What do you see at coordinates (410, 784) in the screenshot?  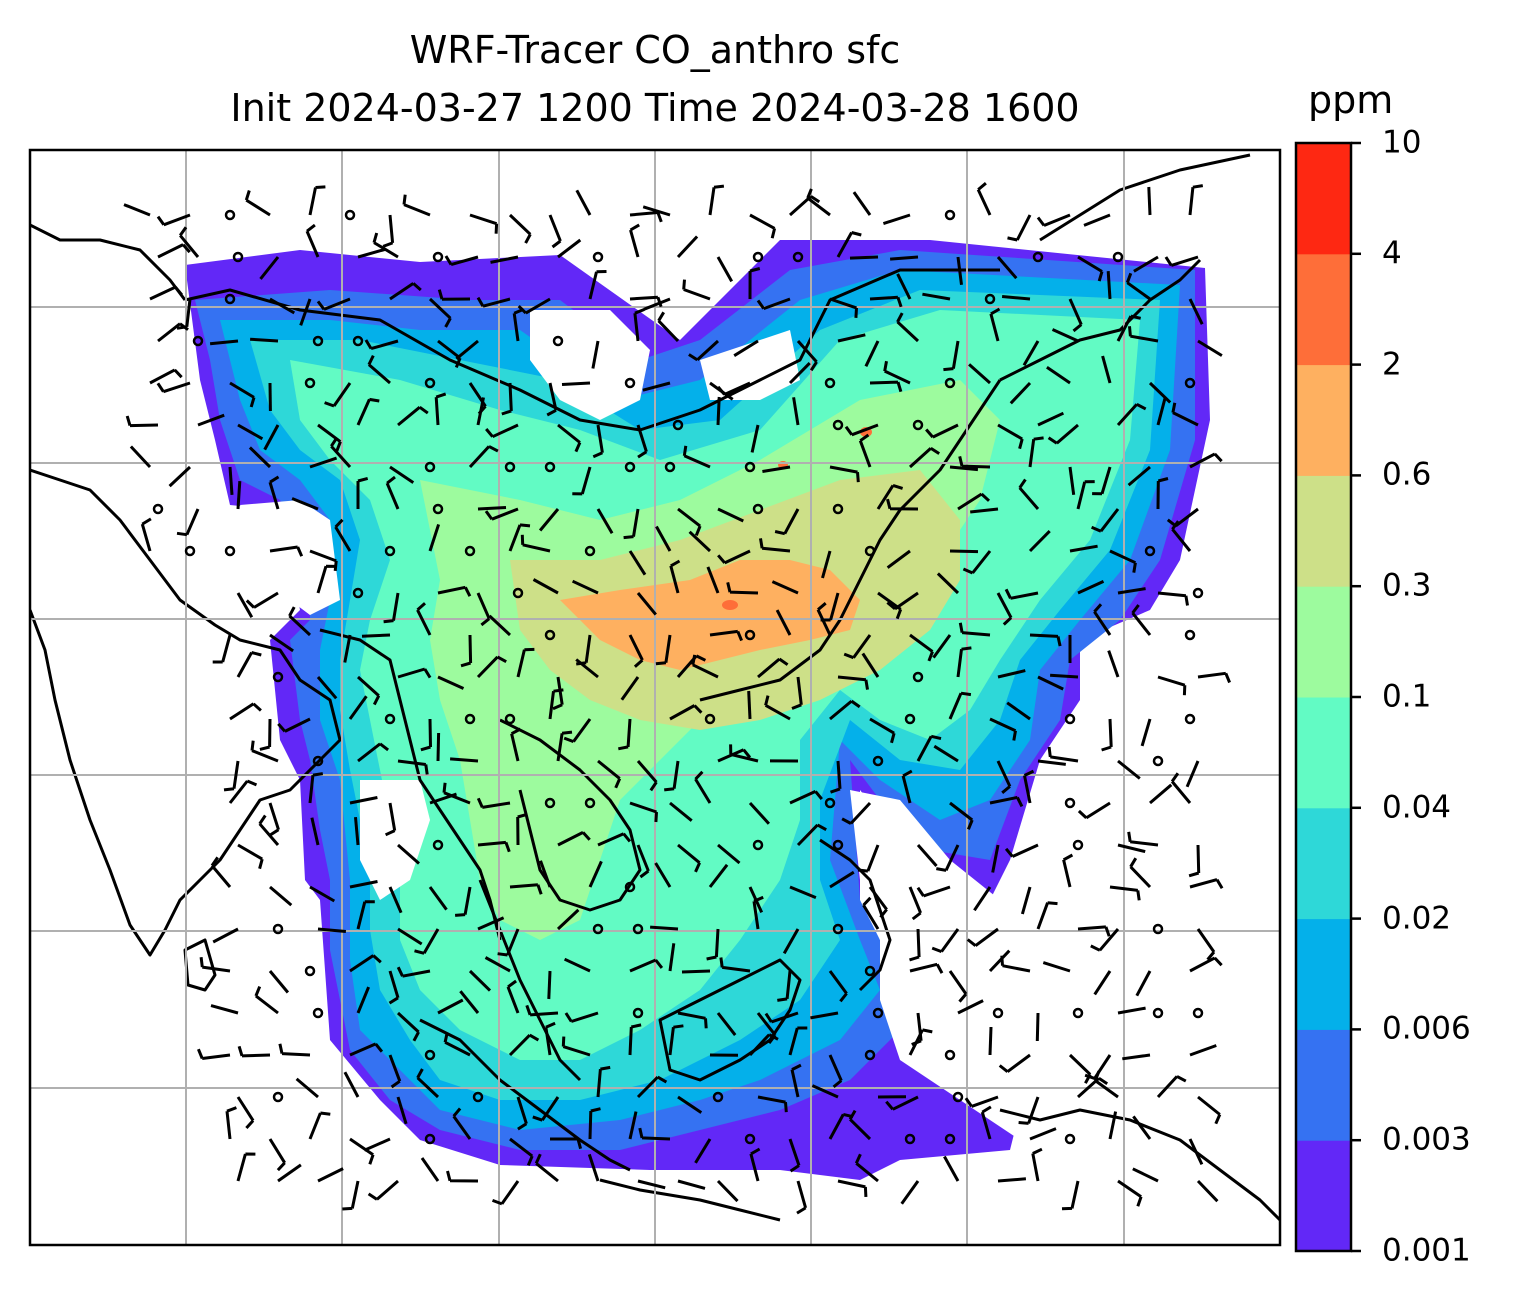 I see `coastline-myanmar` at bounding box center [410, 784].